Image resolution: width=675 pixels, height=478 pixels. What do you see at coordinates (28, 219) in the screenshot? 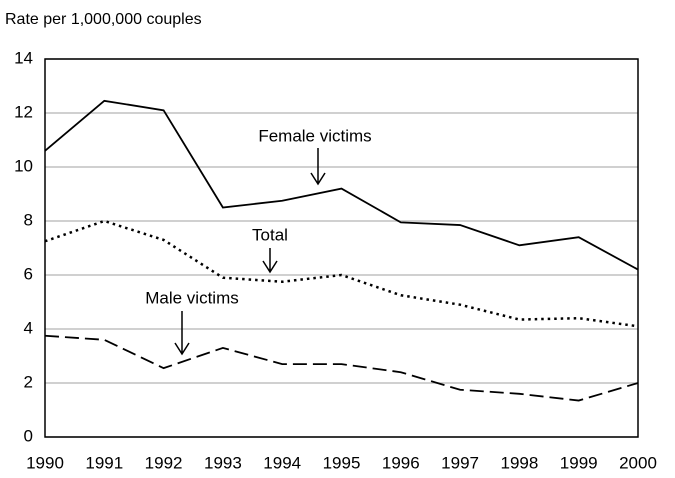
I see `y-tick-label: 8` at bounding box center [28, 219].